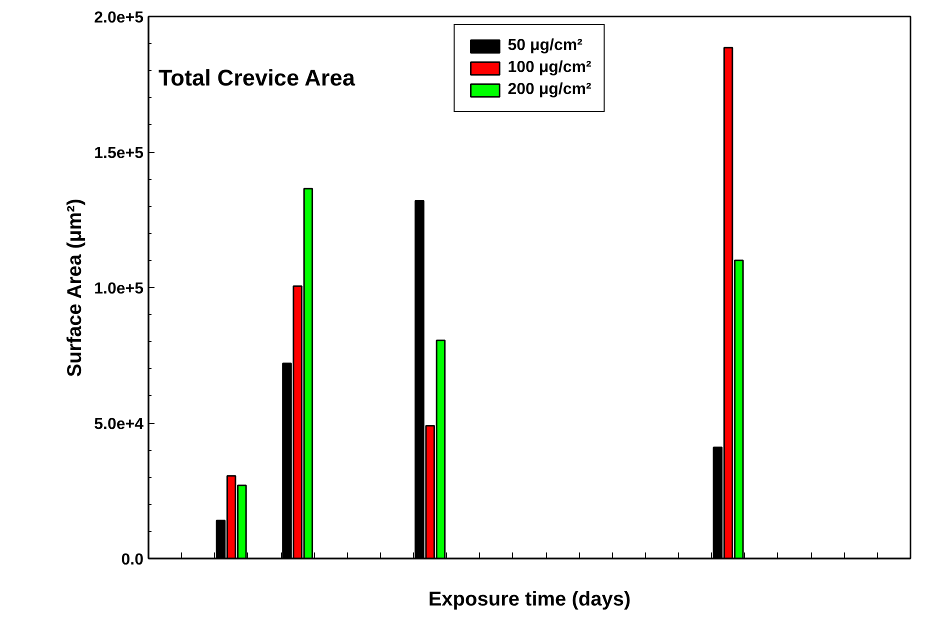  Describe the element at coordinates (75, 287) in the screenshot. I see `y-axis-title: Surface Area (μm²)` at that location.